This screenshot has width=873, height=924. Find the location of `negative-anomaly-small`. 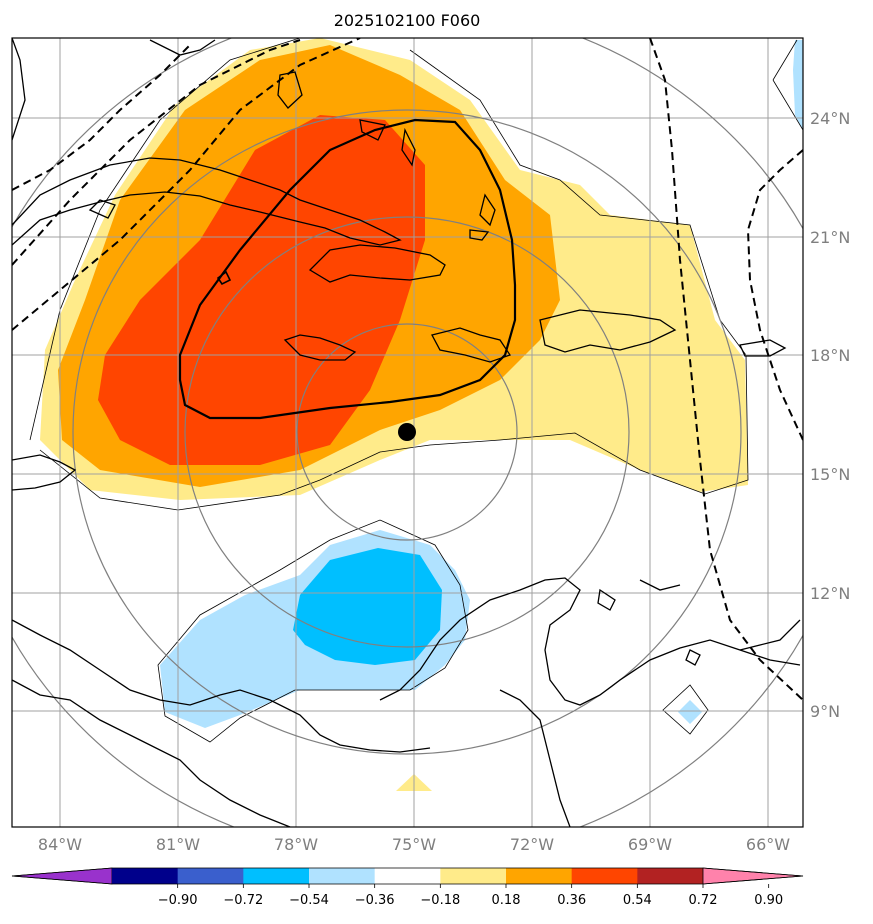

negative-anomaly-small is located at coordinates (690, 712).